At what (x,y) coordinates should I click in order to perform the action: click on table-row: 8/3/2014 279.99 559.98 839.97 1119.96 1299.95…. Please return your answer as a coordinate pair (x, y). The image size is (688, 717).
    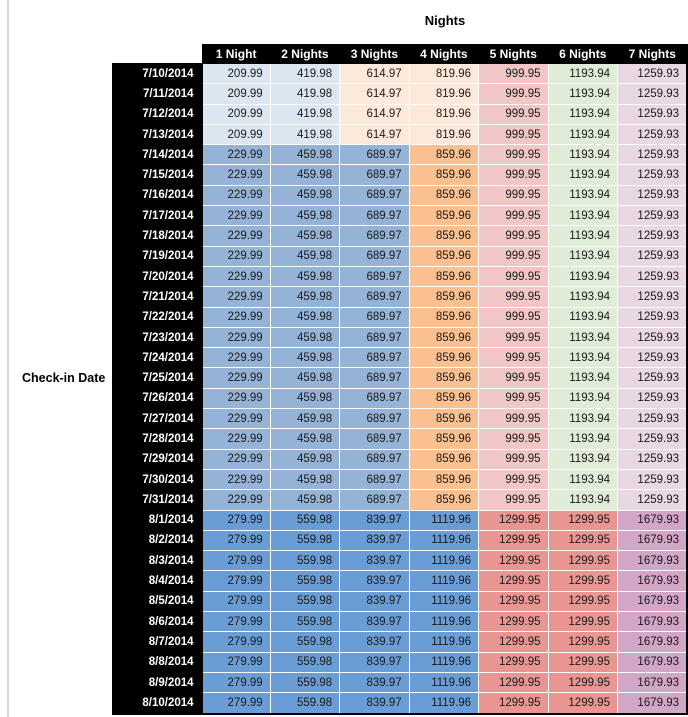
    Looking at the image, I should click on (400, 561).